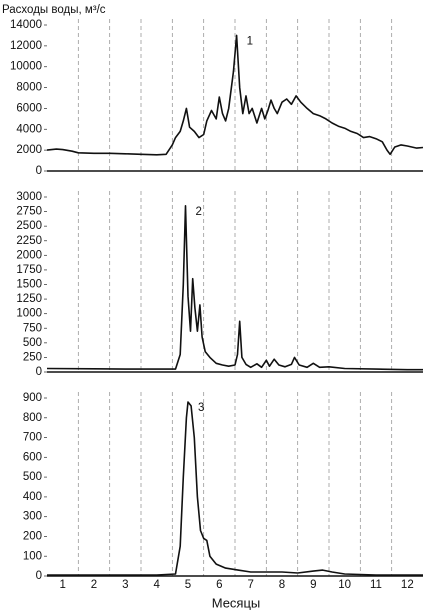  Describe the element at coordinates (62, 585) in the screenshot. I see `x-tick-label: 1` at that location.